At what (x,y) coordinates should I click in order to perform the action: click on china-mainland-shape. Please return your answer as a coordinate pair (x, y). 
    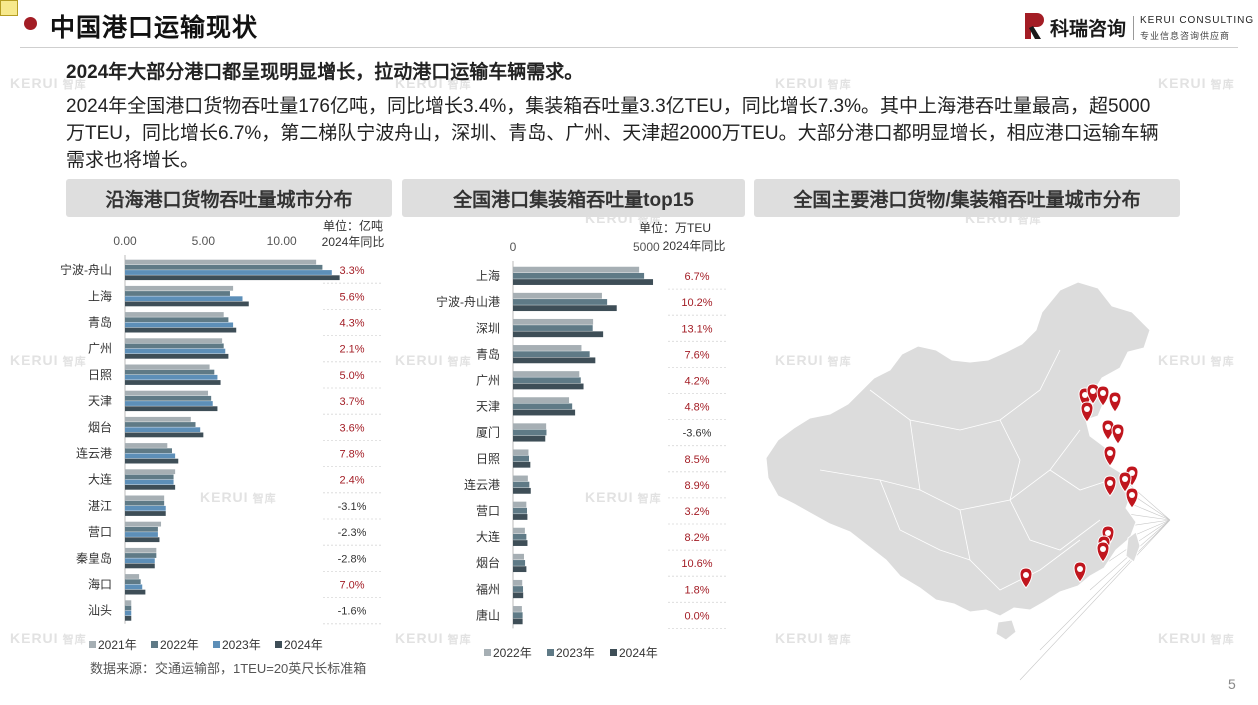
    Looking at the image, I should click on (958, 449).